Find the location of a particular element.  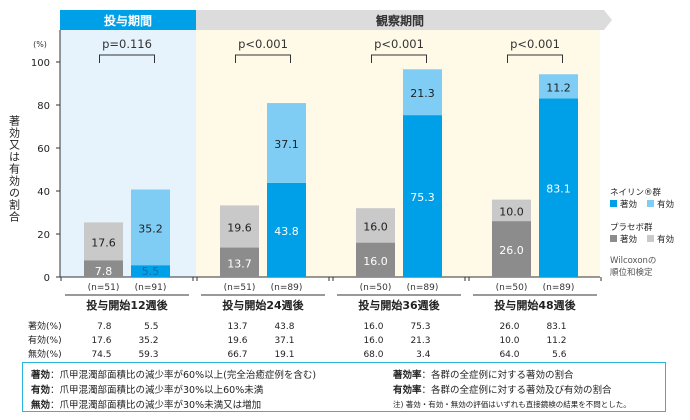

neiline-marked-label: 75.3 is located at coordinates (422, 197).